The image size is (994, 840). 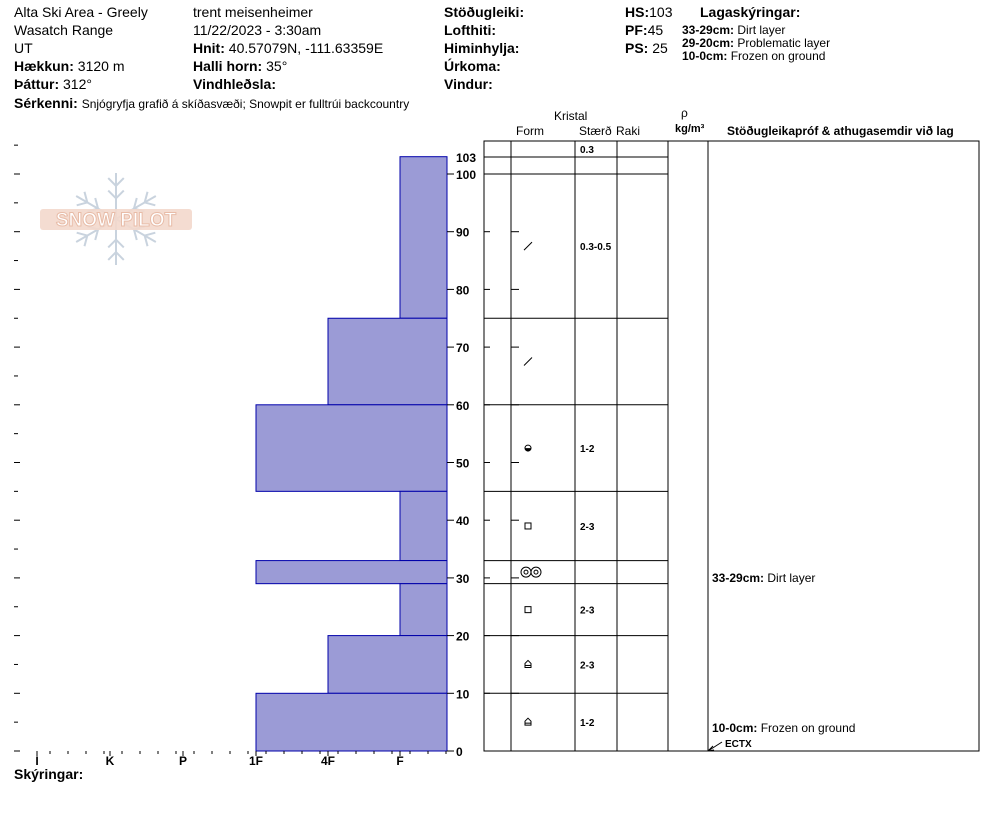 What do you see at coordinates (756, 43) in the screenshot?
I see `layer-note-2: 29-20cm: Problematic layer` at bounding box center [756, 43].